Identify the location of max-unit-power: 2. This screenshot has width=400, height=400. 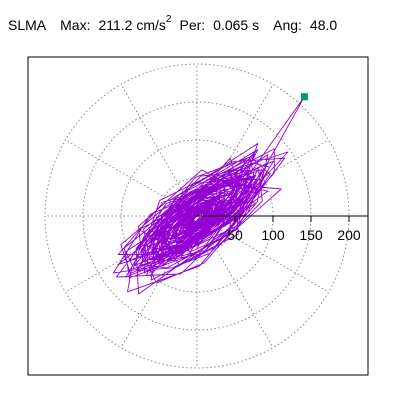
(168, 19).